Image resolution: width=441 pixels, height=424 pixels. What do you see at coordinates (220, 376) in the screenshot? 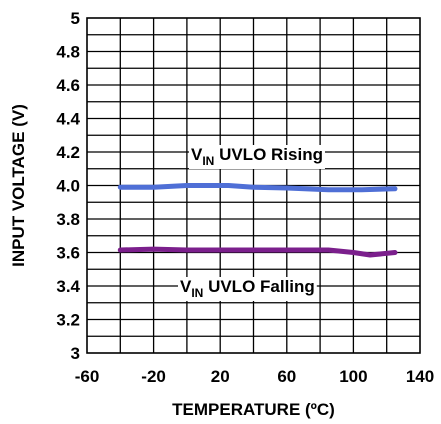
I see `x-tick-label: 20` at bounding box center [220, 376].